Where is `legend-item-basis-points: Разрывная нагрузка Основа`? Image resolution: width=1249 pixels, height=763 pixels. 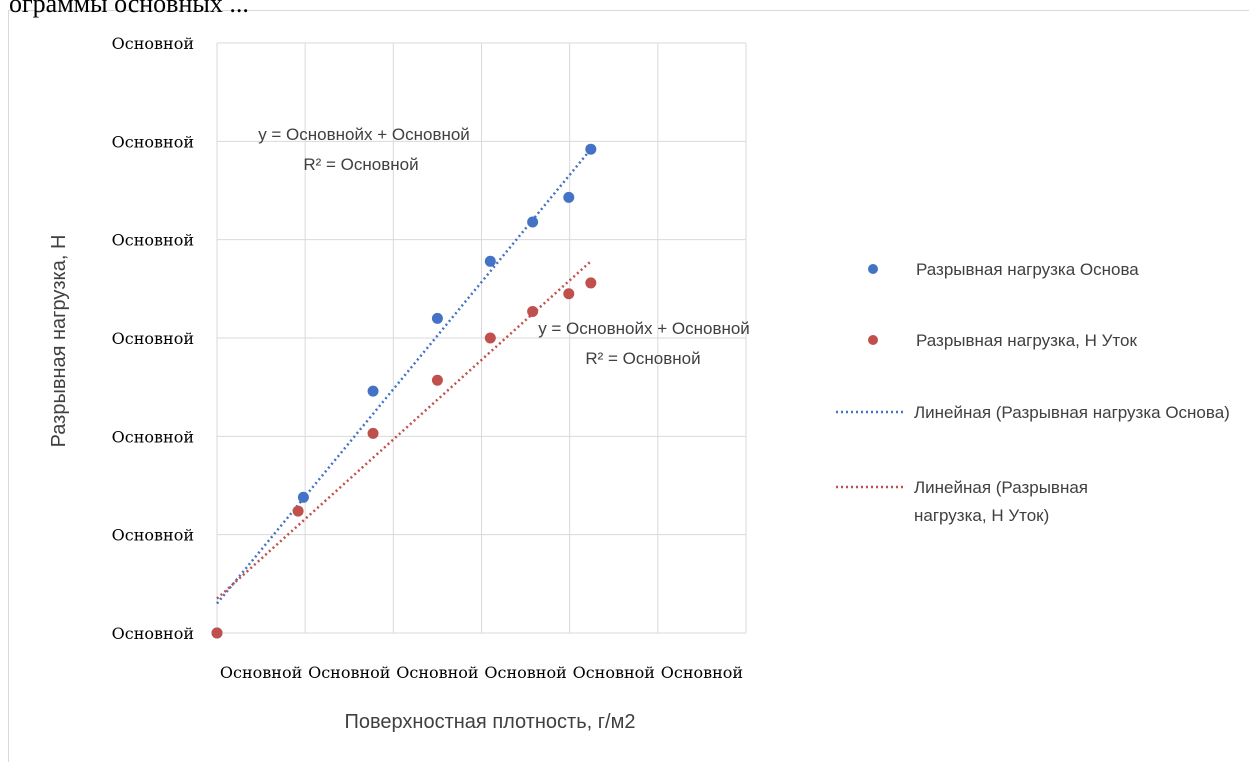
legend-item-basis-points: Разрывная нагрузка Основа is located at coordinates (1003, 269).